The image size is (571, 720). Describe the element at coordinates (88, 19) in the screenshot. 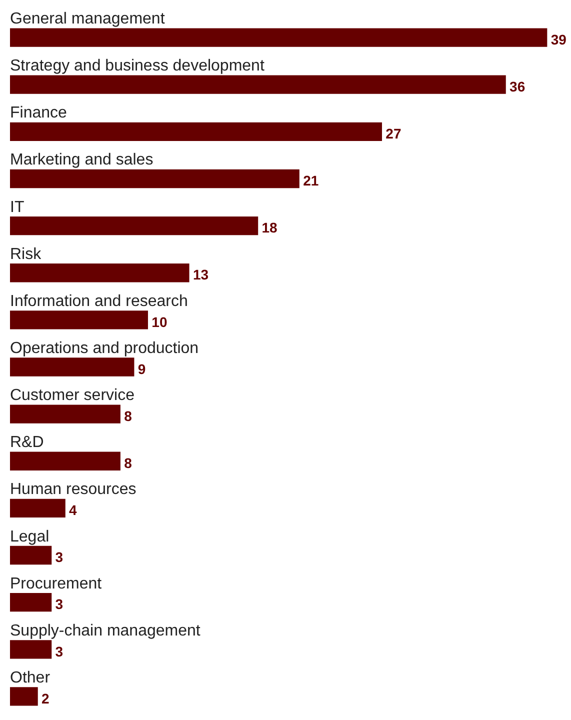

I see `y-tick-label: General management` at that location.